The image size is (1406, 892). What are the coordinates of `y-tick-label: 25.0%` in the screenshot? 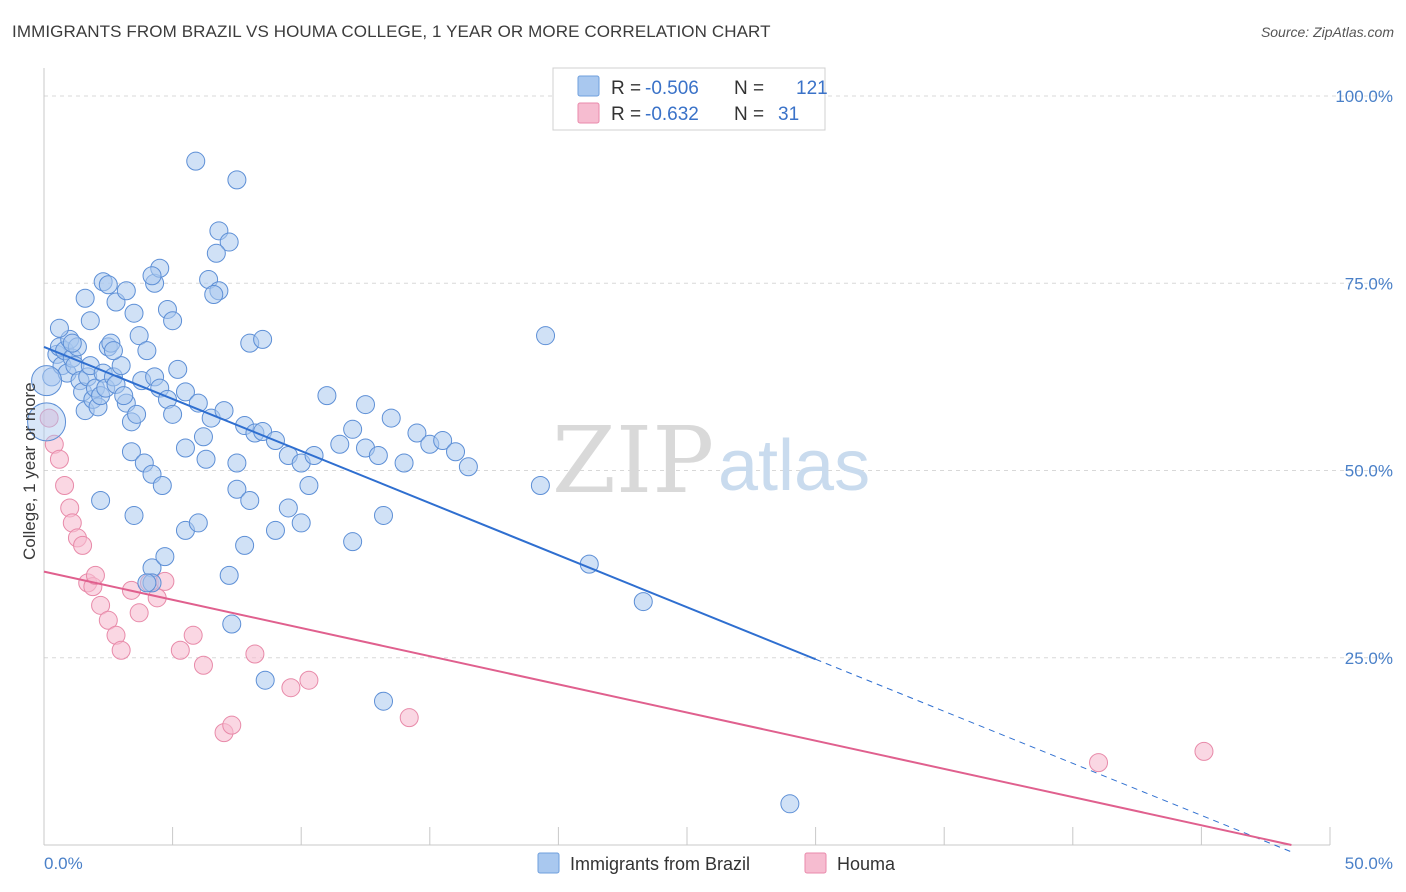 It's located at (1369, 658).